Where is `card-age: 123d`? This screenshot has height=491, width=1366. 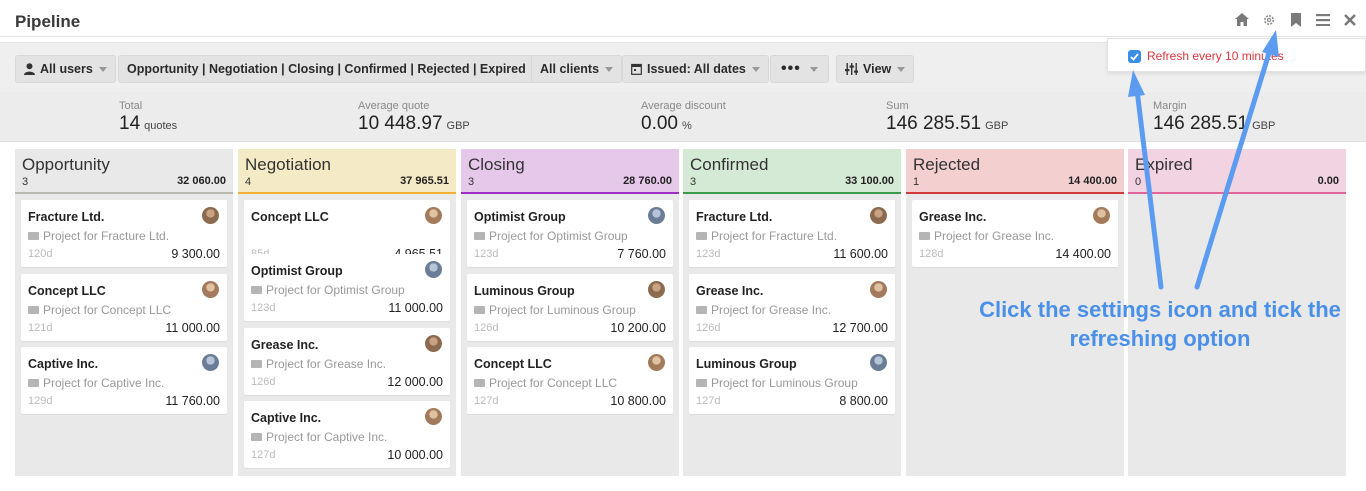 card-age: 123d is located at coordinates (263, 308).